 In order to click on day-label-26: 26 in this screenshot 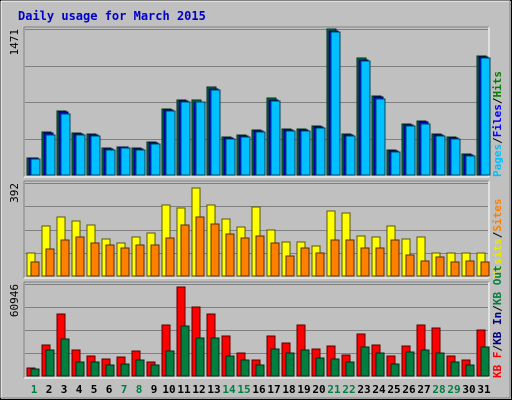, I will do `click(409, 389)`.